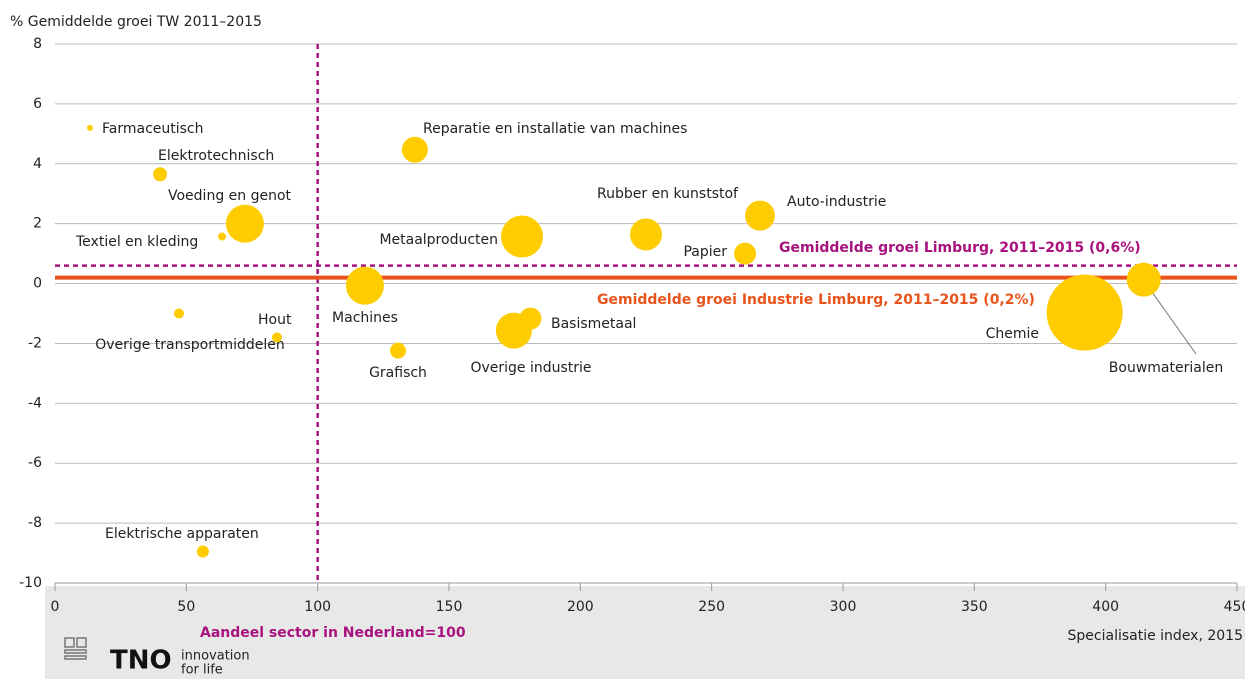 The image size is (1245, 679). Describe the element at coordinates (37, 44) in the screenshot. I see `y-tick-label: 8` at that location.